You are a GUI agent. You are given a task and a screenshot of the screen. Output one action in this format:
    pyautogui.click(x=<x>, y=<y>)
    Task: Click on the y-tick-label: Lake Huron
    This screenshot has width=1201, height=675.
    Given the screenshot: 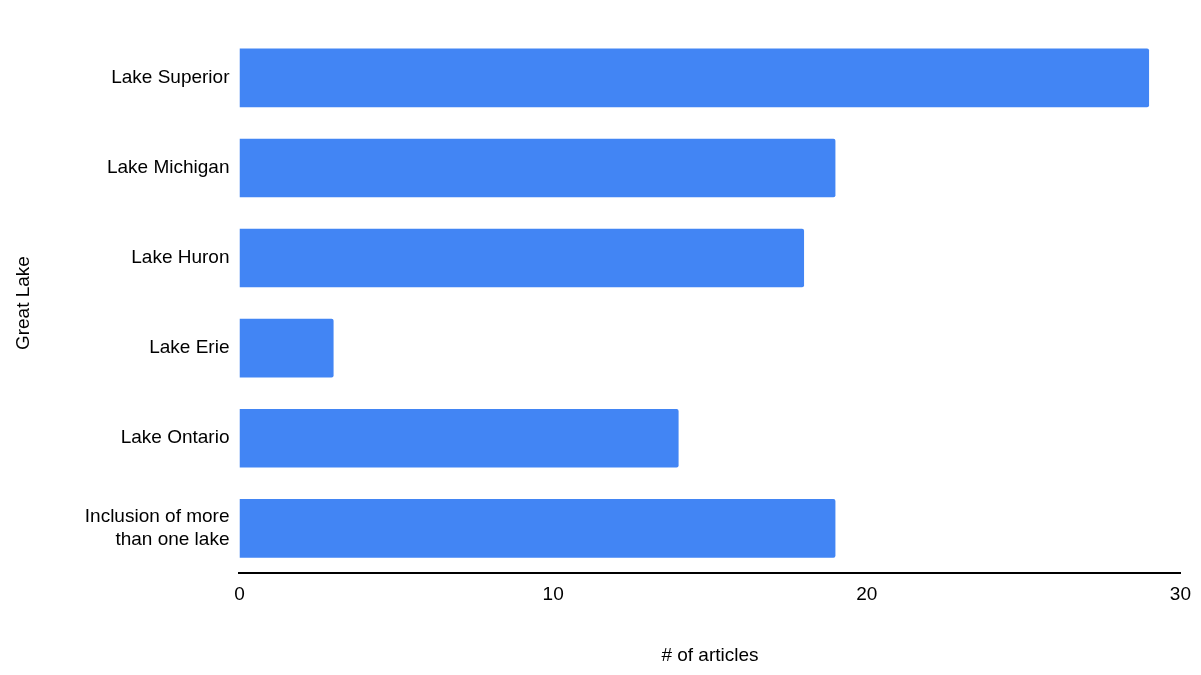 What is the action you would take?
    pyautogui.click(x=180, y=257)
    